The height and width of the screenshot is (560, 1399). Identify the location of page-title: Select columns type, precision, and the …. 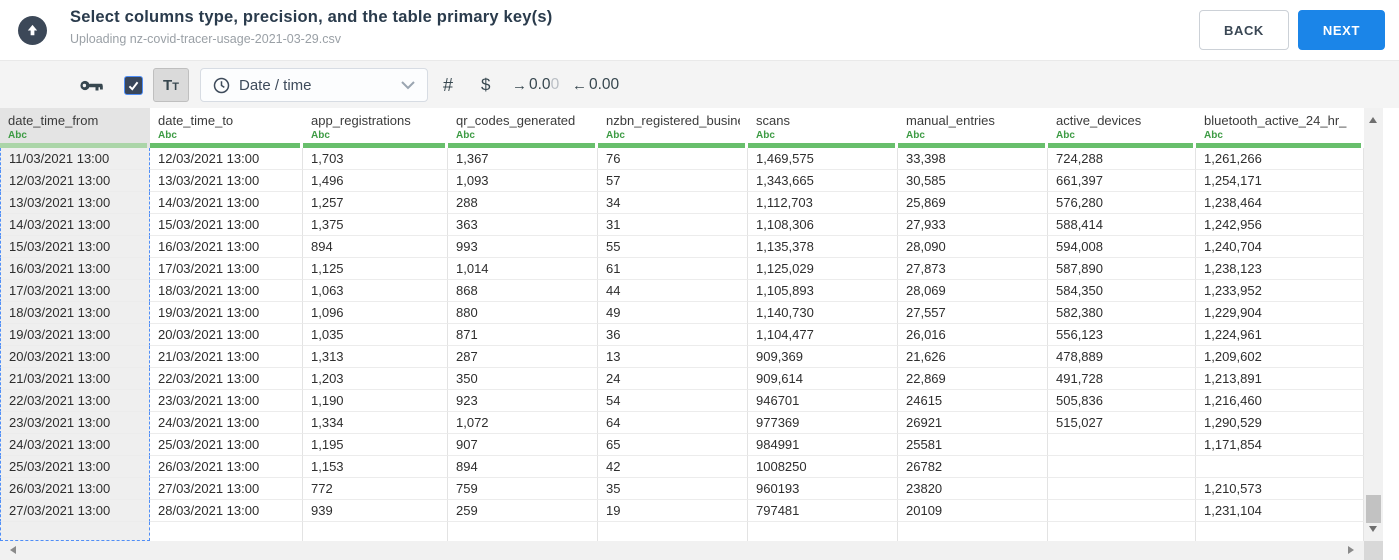
(311, 17).